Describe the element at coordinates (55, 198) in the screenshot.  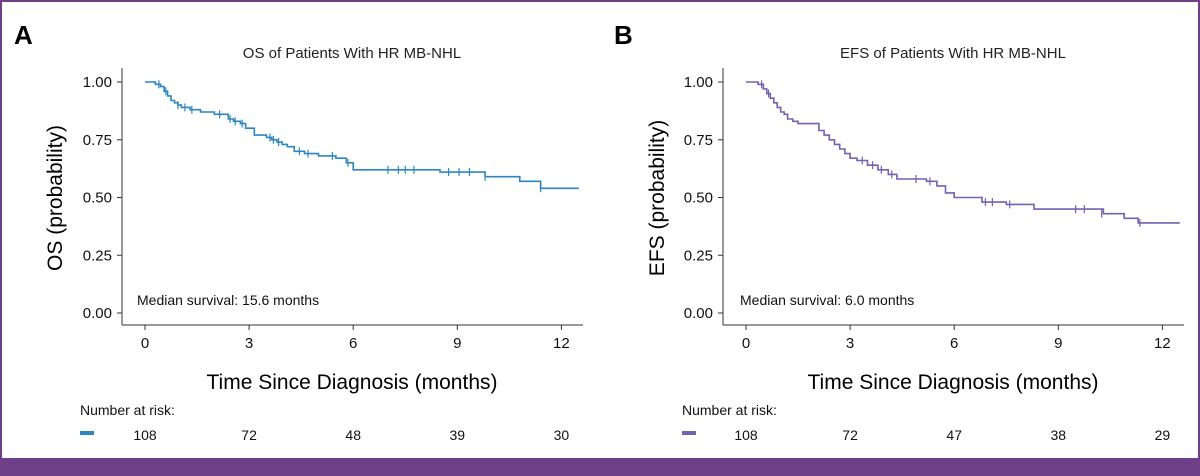
I see `y-axis-label-a: OS (probability)` at that location.